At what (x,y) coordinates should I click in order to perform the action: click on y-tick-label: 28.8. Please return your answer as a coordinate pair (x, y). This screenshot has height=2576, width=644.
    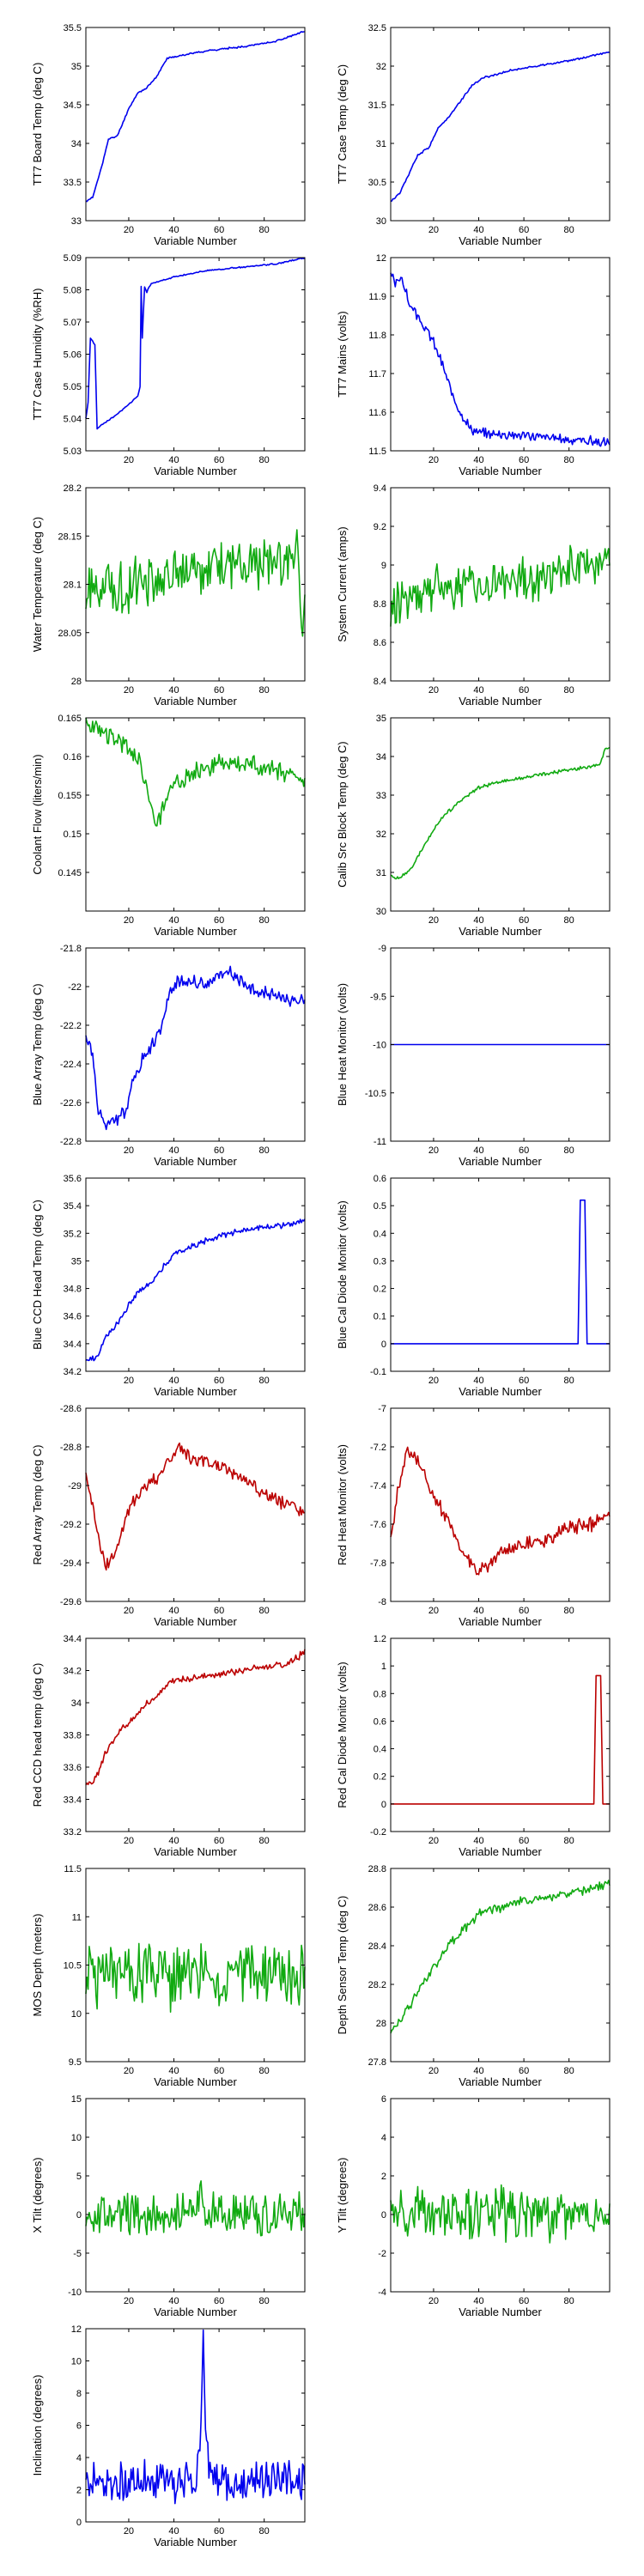
    Looking at the image, I should click on (377, 1869).